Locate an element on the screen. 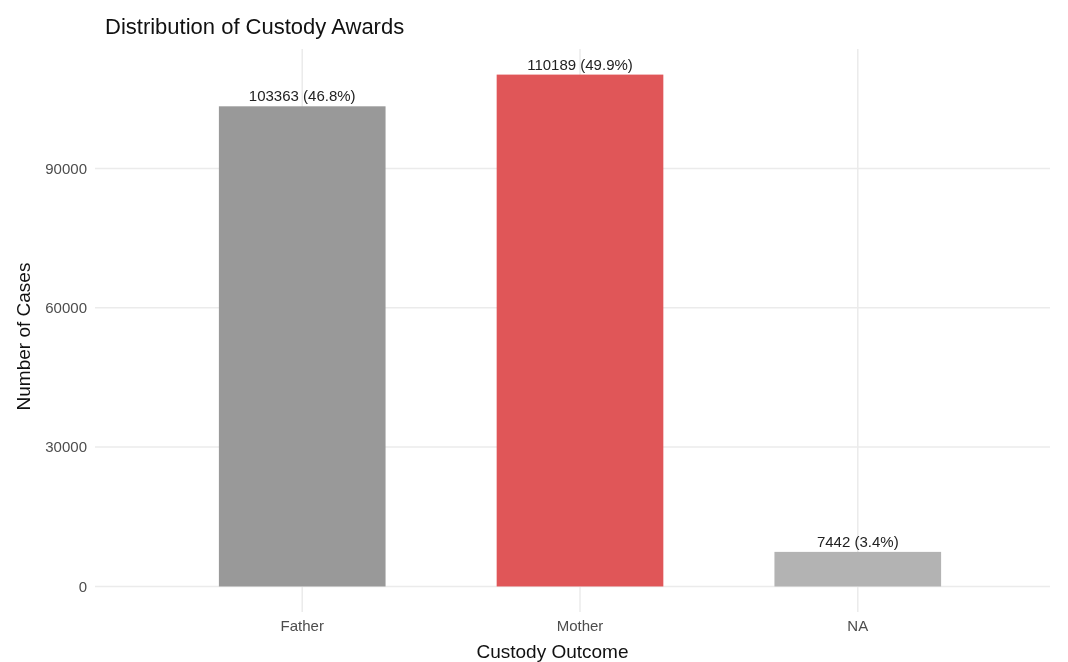  chart-title: Distribution of Custody Awards is located at coordinates (255, 26).